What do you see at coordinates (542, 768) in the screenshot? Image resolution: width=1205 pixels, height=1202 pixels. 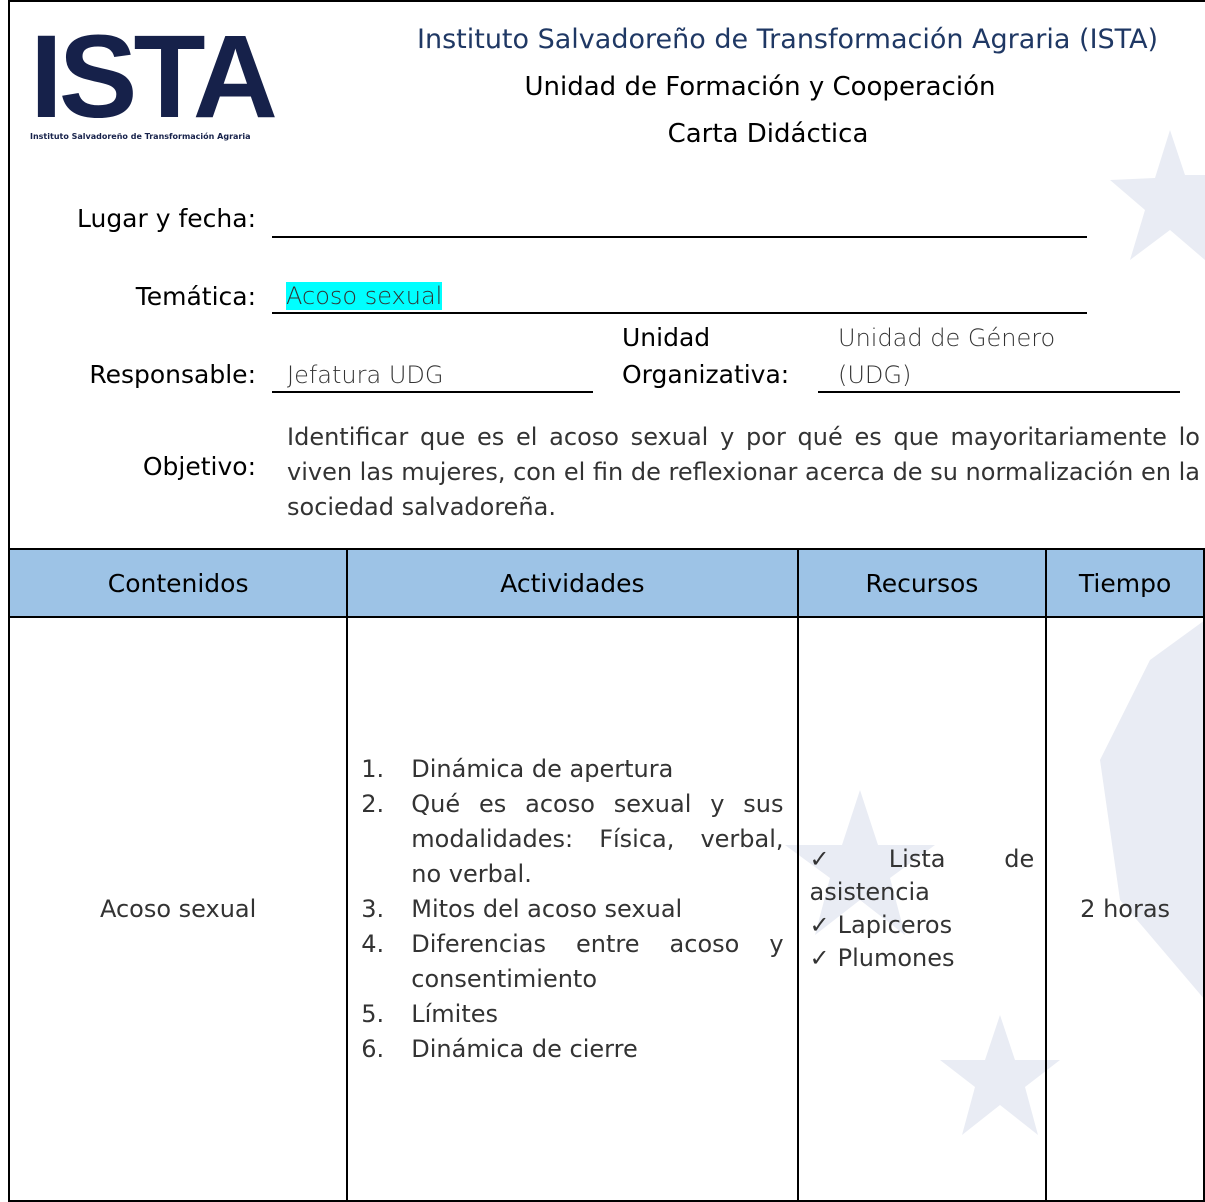 I see `item-text: Dinámica de apertura` at bounding box center [542, 768].